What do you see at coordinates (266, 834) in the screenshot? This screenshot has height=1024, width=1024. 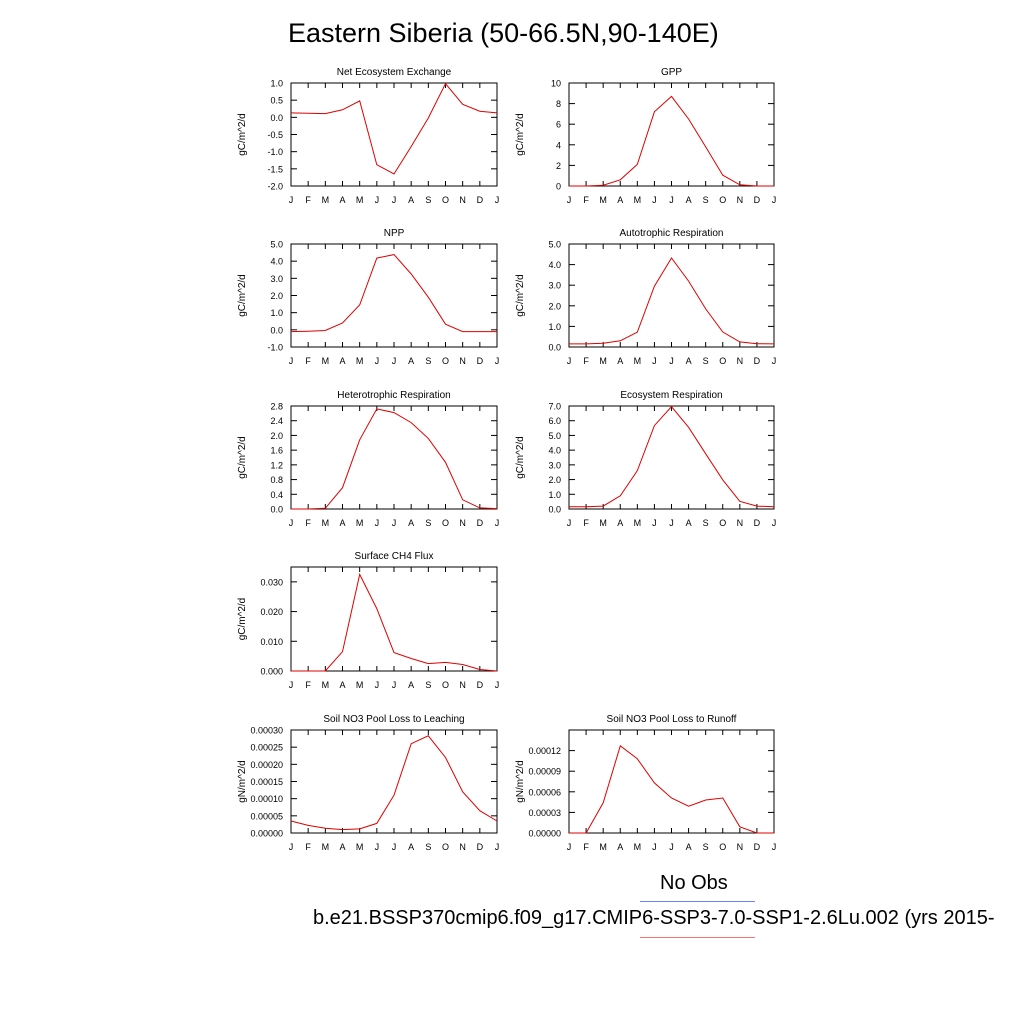 I see `y-tick-label: 0.00000` at bounding box center [266, 834].